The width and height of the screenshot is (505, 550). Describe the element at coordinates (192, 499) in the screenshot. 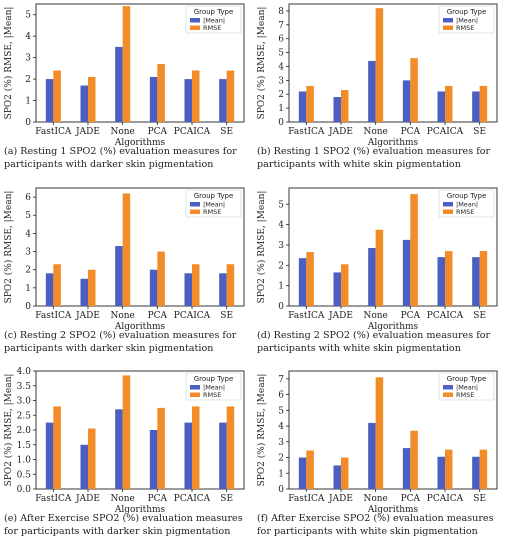

I see `x-tick-label: PCAICA` at that location.